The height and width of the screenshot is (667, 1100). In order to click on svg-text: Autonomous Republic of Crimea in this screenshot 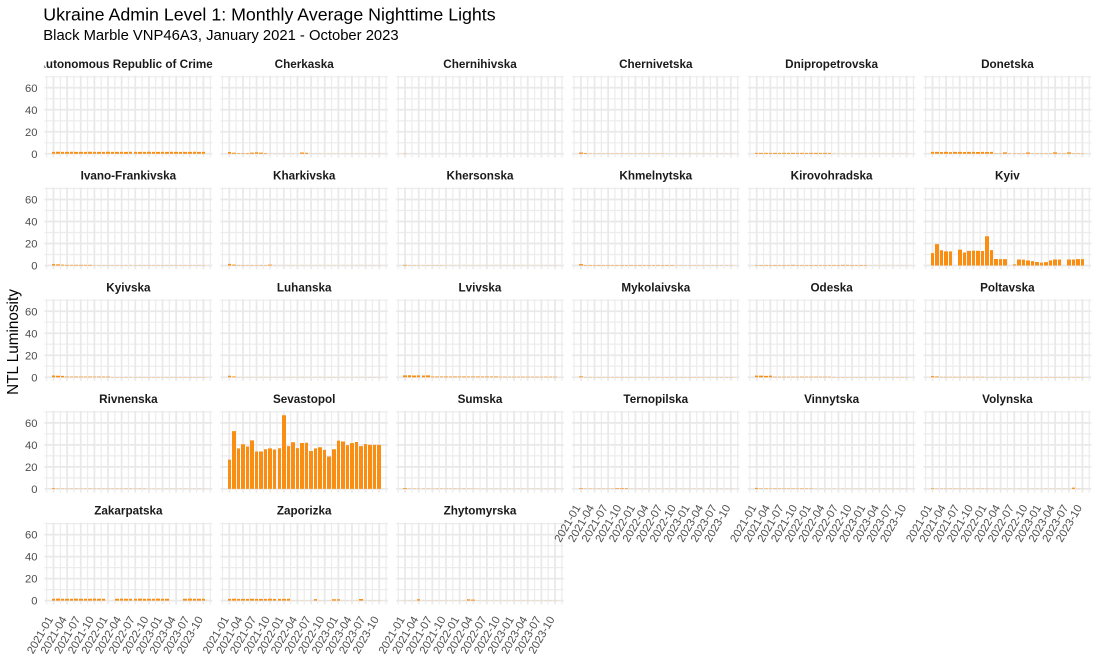, I will do `click(128, 64)`.